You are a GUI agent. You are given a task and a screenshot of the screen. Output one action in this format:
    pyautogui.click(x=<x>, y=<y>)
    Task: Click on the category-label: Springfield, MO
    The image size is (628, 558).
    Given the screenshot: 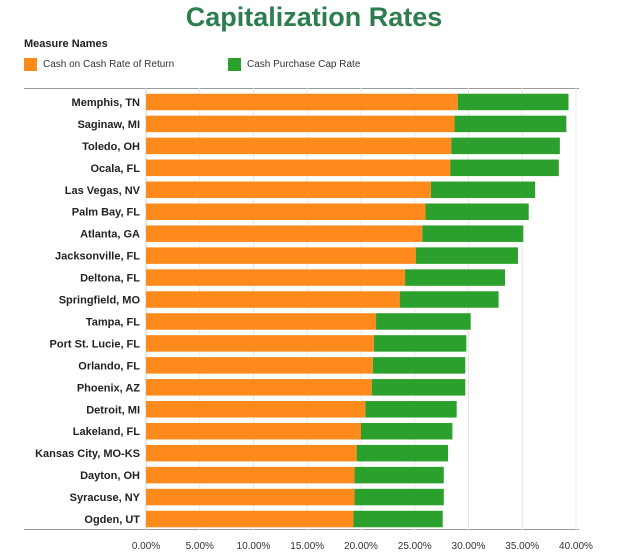 What is the action you would take?
    pyautogui.click(x=100, y=301)
    